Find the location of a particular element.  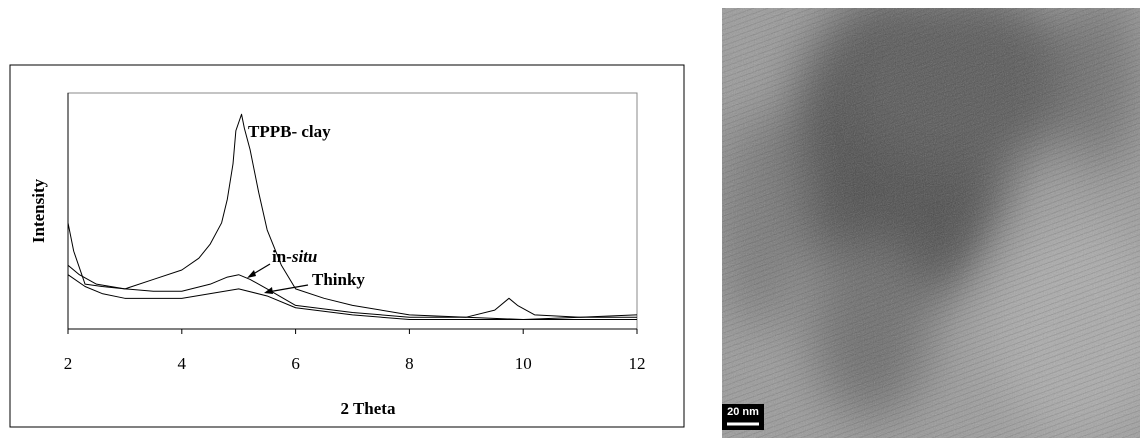

annotation: TPPB- clay is located at coordinates (289, 131).